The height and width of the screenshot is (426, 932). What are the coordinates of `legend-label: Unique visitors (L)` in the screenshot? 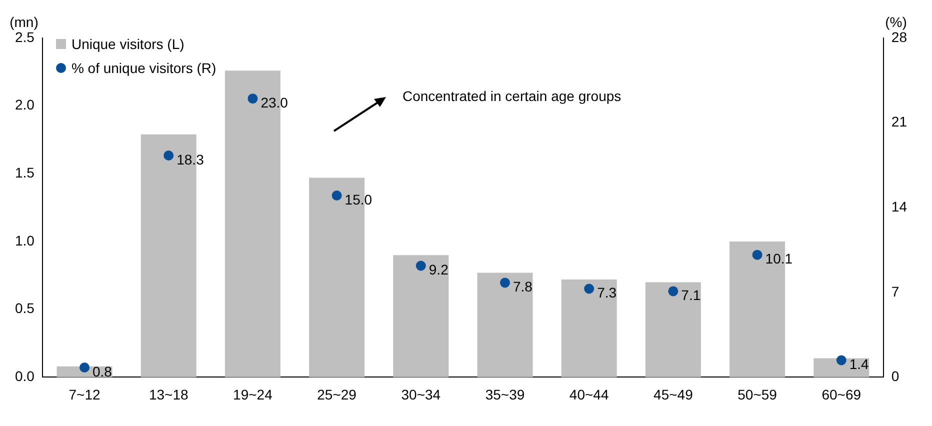 It's located at (127, 44).